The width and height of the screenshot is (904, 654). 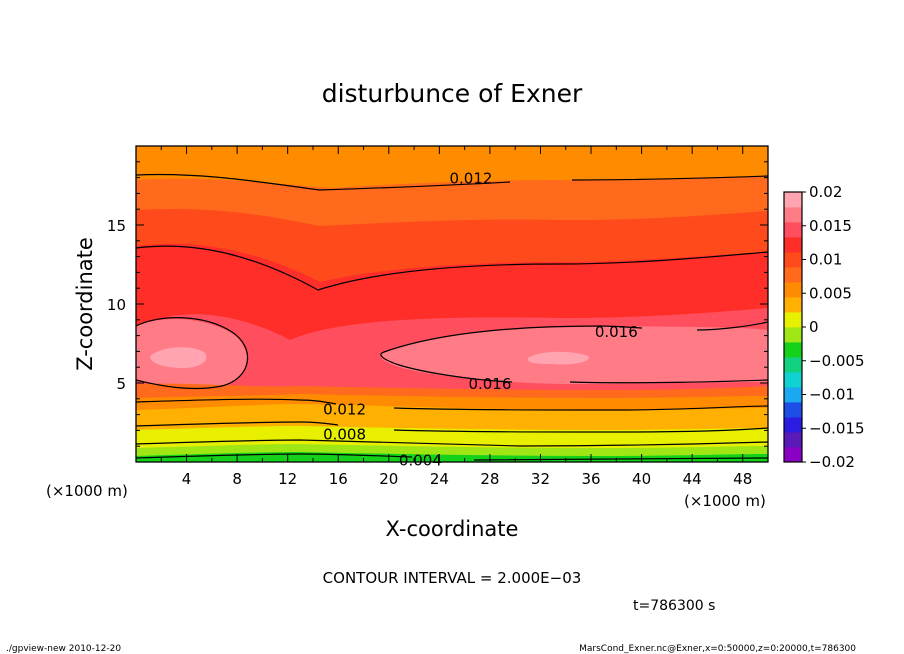 I want to click on contour-line-lower-c, so click(x=452, y=443).